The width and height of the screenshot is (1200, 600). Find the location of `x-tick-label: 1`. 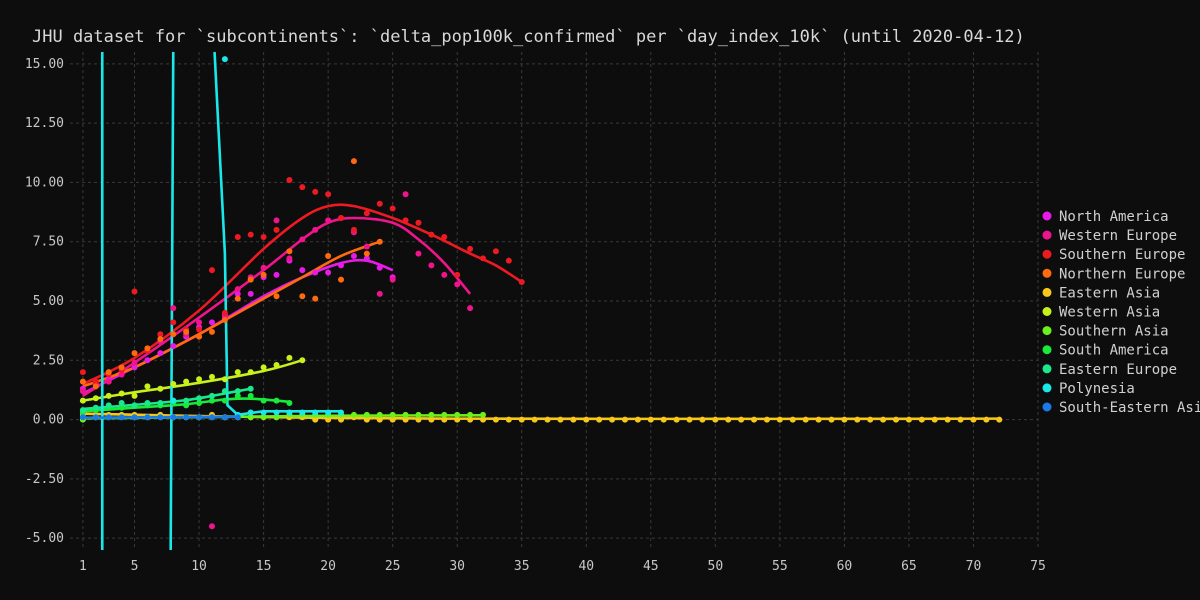

x-tick-label: 1 is located at coordinates (83, 566).